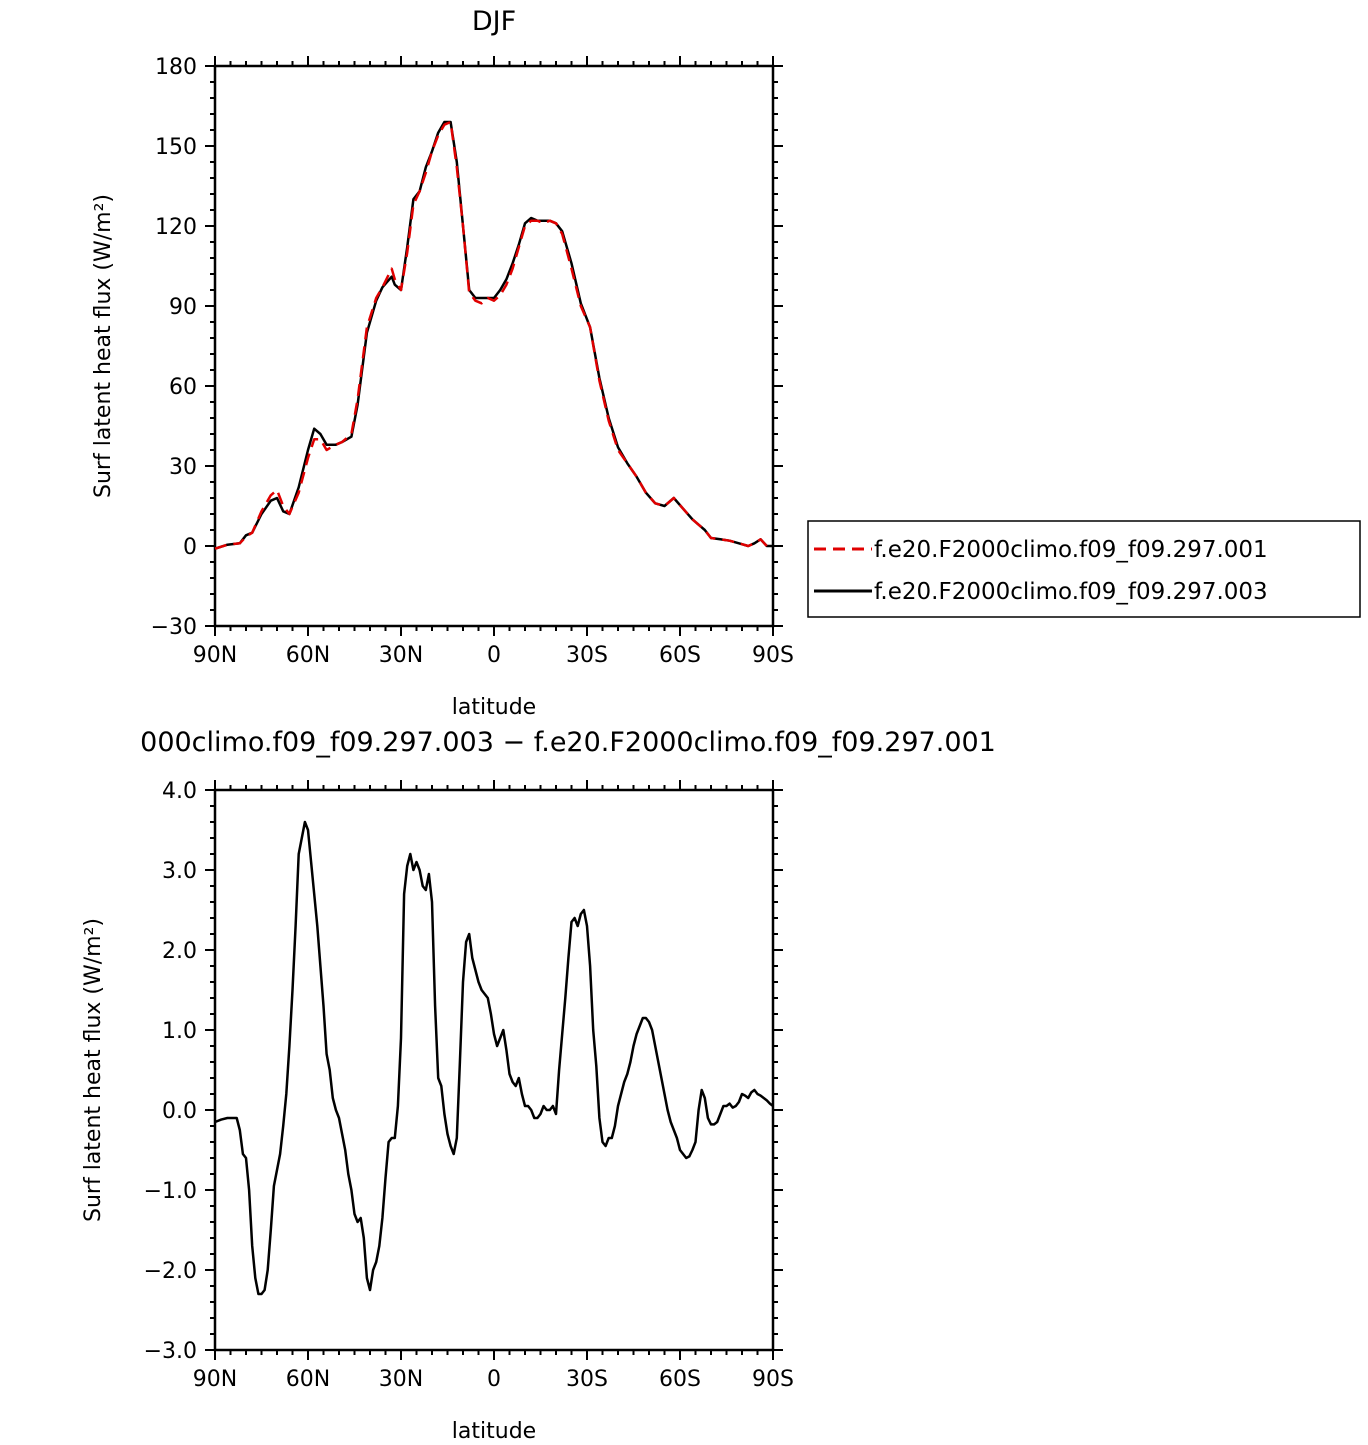 This screenshot has height=1445, width=1368. Describe the element at coordinates (170, 1191) in the screenshot. I see `y-tick-label: −1.0` at that location.